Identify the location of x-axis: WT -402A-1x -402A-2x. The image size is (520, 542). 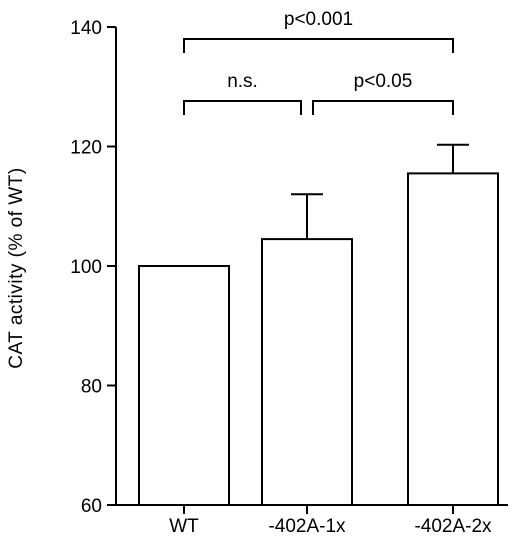
(312, 520).